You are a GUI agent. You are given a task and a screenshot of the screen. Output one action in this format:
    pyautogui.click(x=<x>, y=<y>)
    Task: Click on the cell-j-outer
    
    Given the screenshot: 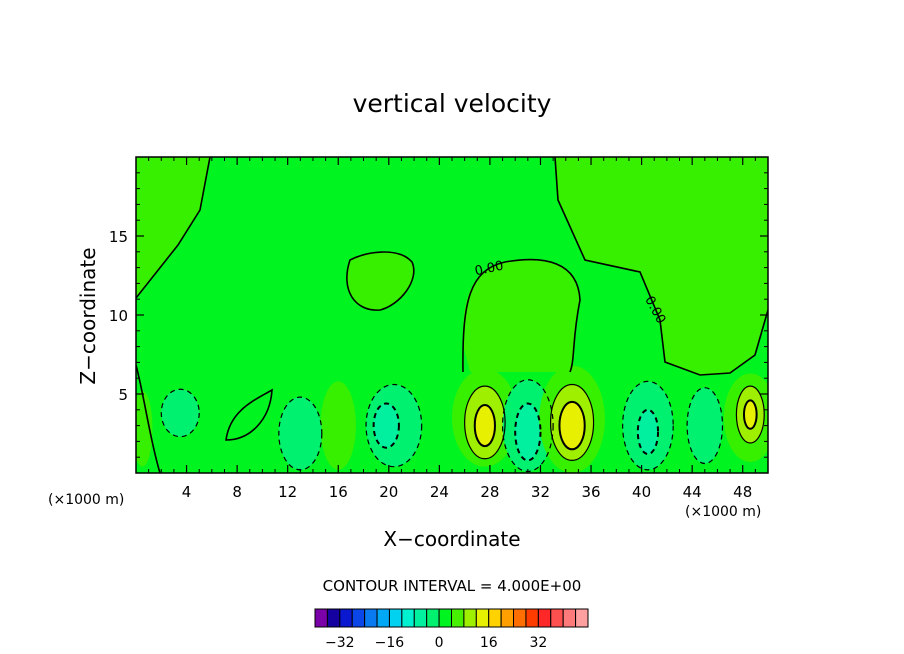 What is the action you would take?
    pyautogui.click(x=180, y=413)
    